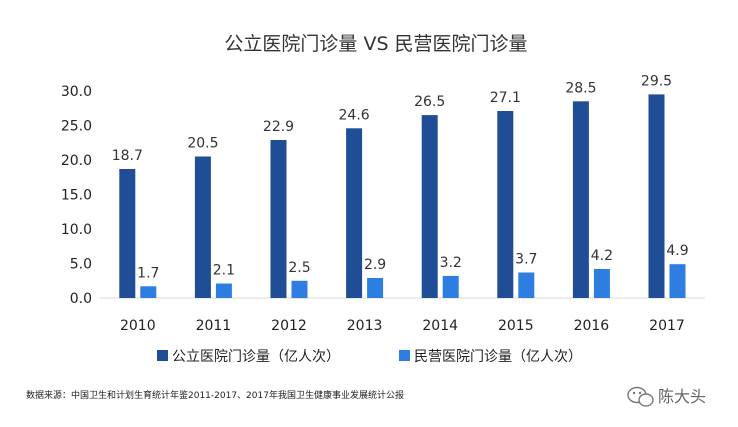  Describe the element at coordinates (640, 396) in the screenshot. I see `wechat-icon` at that location.